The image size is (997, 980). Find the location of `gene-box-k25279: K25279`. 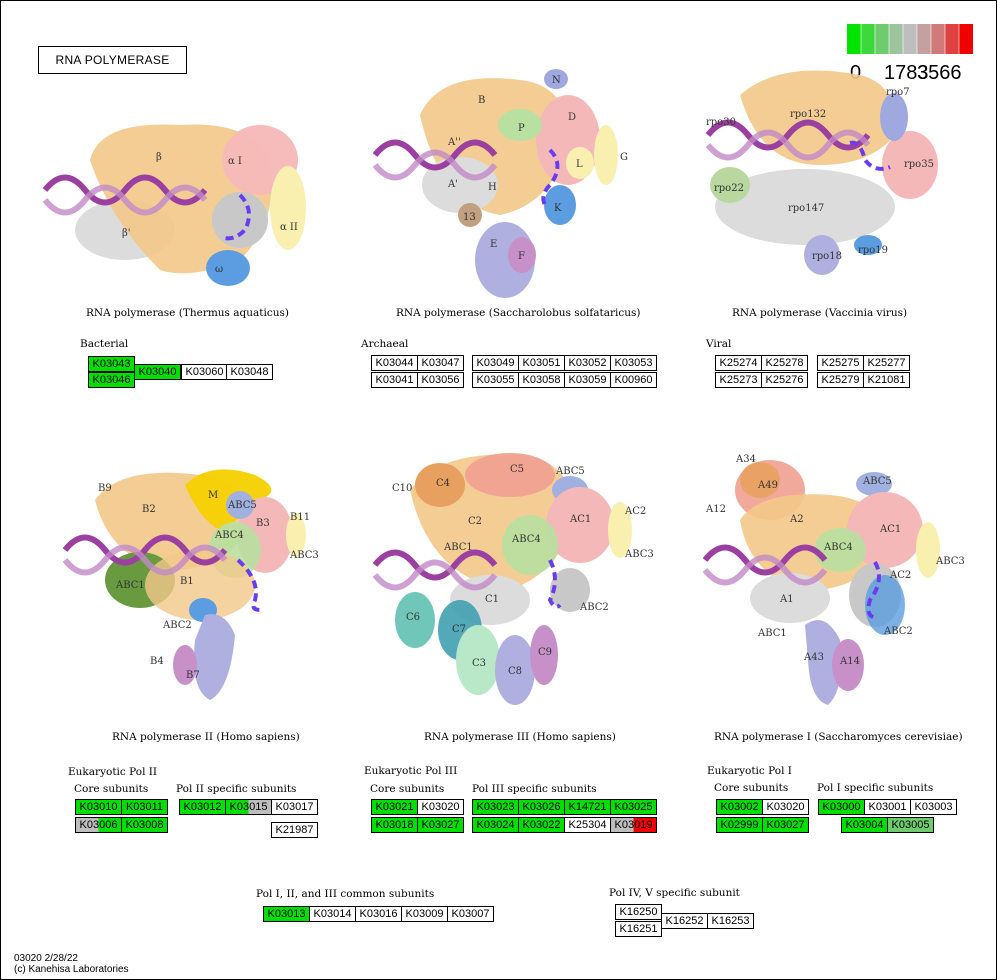

gene-box-k25279: K25279 is located at coordinates (840, 380).